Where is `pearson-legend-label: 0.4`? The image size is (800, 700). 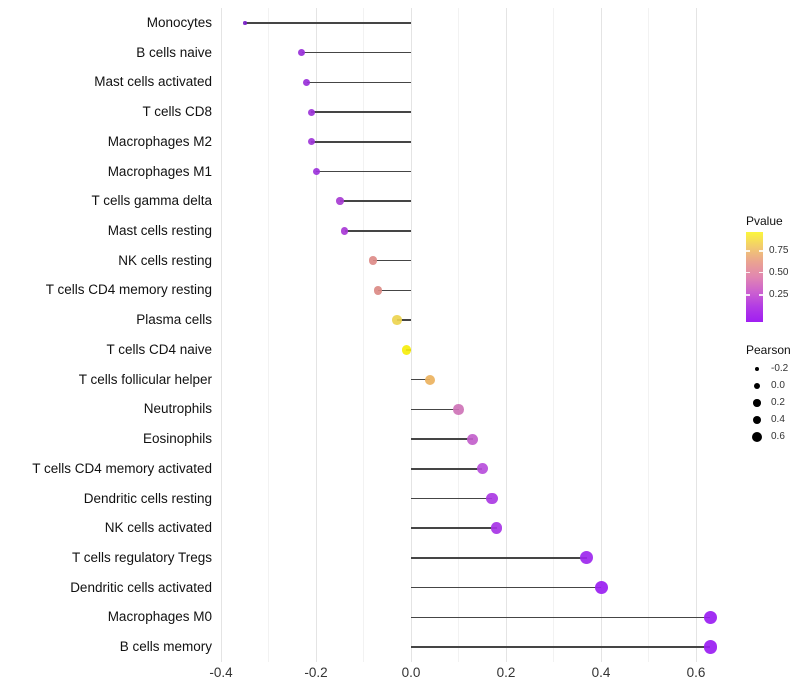
pearson-legend-label: 0.4 is located at coordinates (778, 419).